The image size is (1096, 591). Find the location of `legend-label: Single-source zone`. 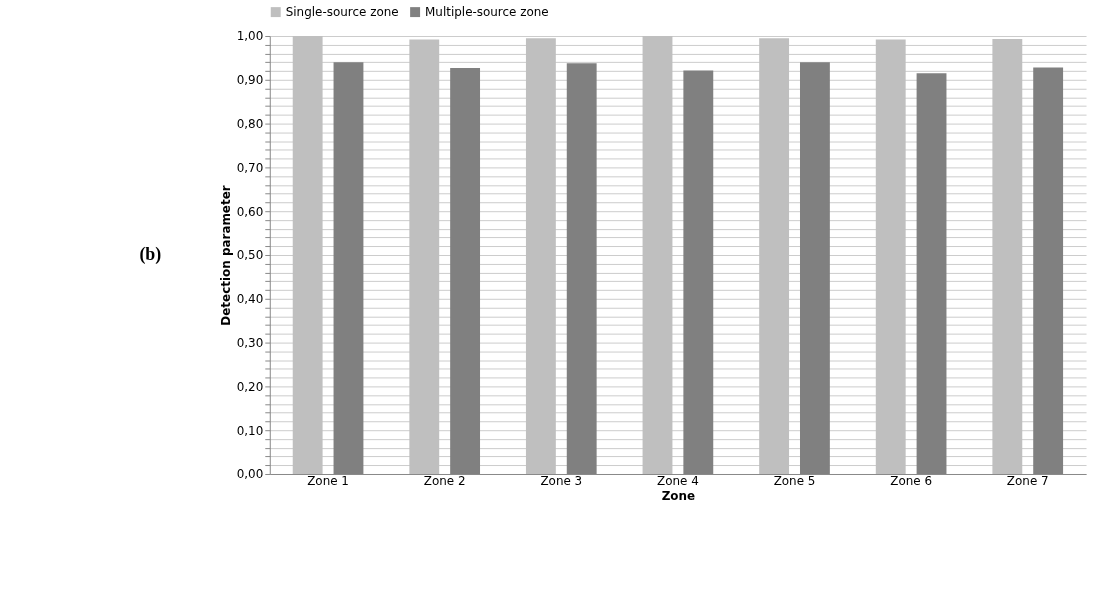

legend-label: Single-source zone is located at coordinates (342, 12).